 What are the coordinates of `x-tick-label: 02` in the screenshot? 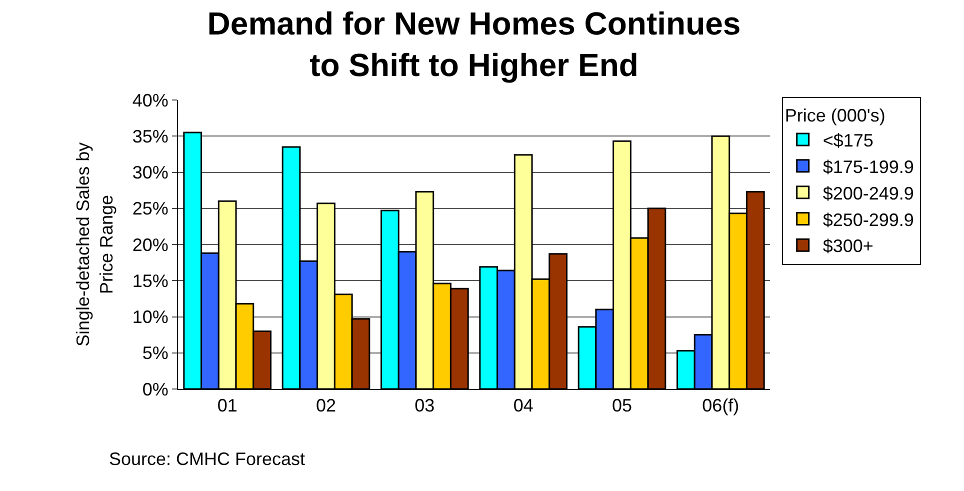 It's located at (326, 406).